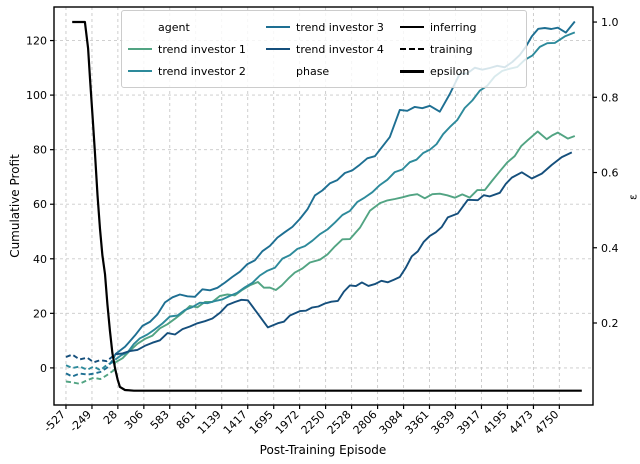 This screenshot has width=640, height=464. I want to click on legend-column-2: trend investor 3 trend investor 4 phase, so click(333, 49).